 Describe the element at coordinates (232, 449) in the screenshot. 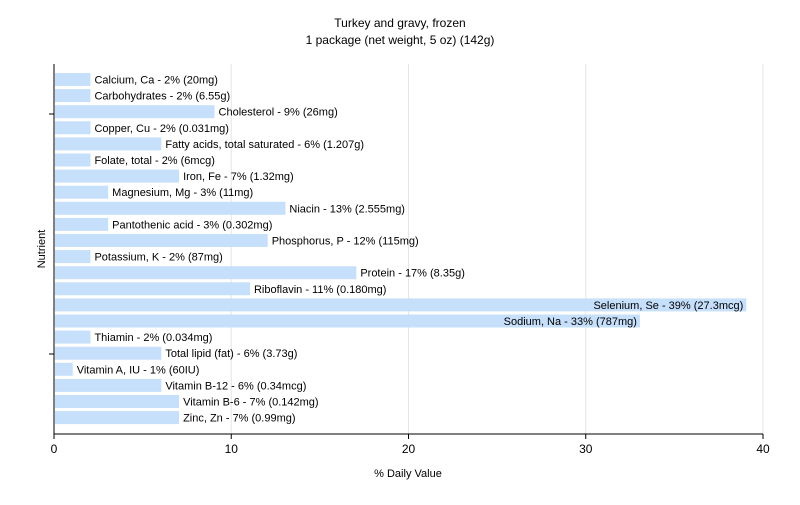

I see `x-tick-label: 10` at that location.